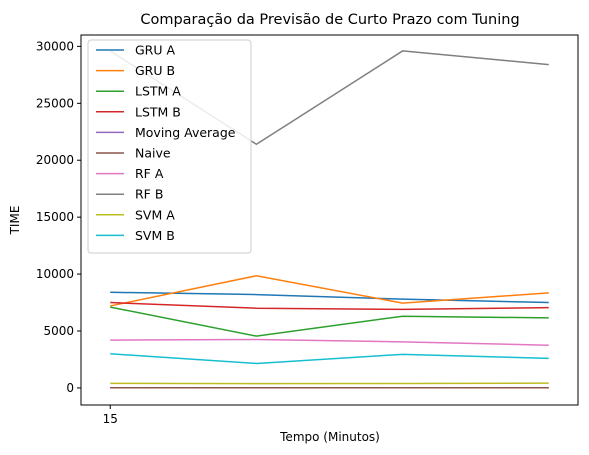 The width and height of the screenshot is (589, 455). I want to click on legend-label: LSTM B, so click(158, 111).